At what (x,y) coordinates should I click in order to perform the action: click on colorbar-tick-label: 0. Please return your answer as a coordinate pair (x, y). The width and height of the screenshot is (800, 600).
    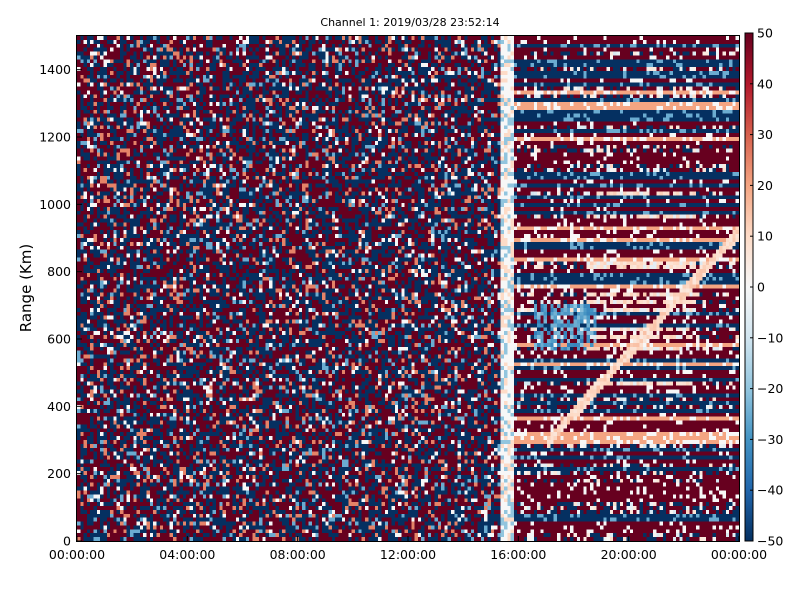
    Looking at the image, I should click on (761, 287).